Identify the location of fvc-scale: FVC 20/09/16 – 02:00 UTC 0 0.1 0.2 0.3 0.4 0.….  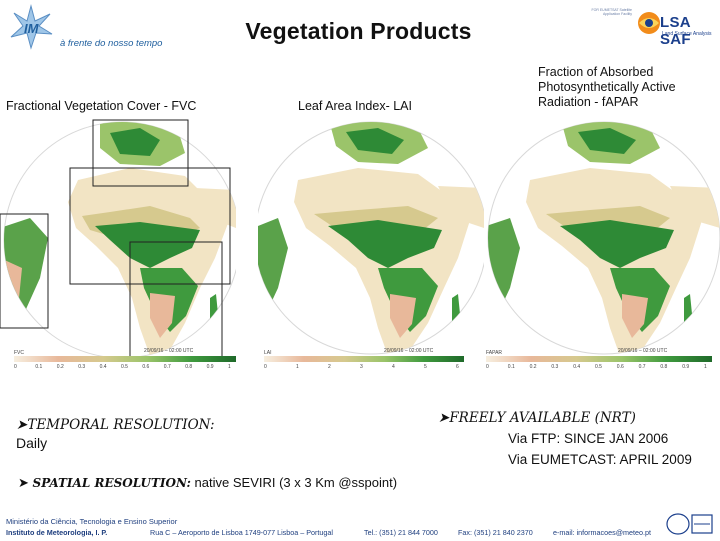
(125, 361).